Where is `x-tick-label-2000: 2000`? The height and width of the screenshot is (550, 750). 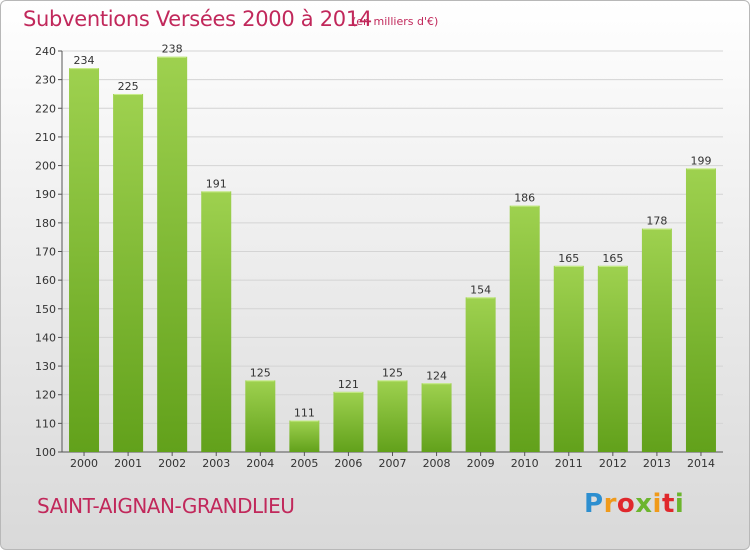 x-tick-label-2000: 2000 is located at coordinates (84, 463).